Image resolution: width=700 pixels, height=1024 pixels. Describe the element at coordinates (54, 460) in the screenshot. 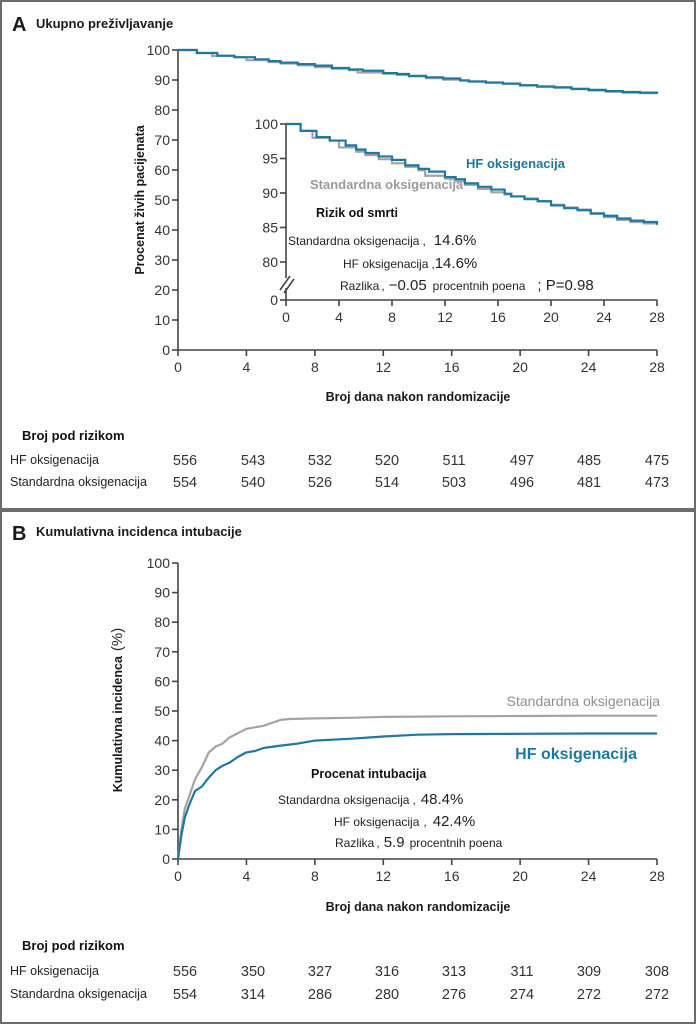

I see `panel-a-risk-row-label: HF oksigenacija` at that location.